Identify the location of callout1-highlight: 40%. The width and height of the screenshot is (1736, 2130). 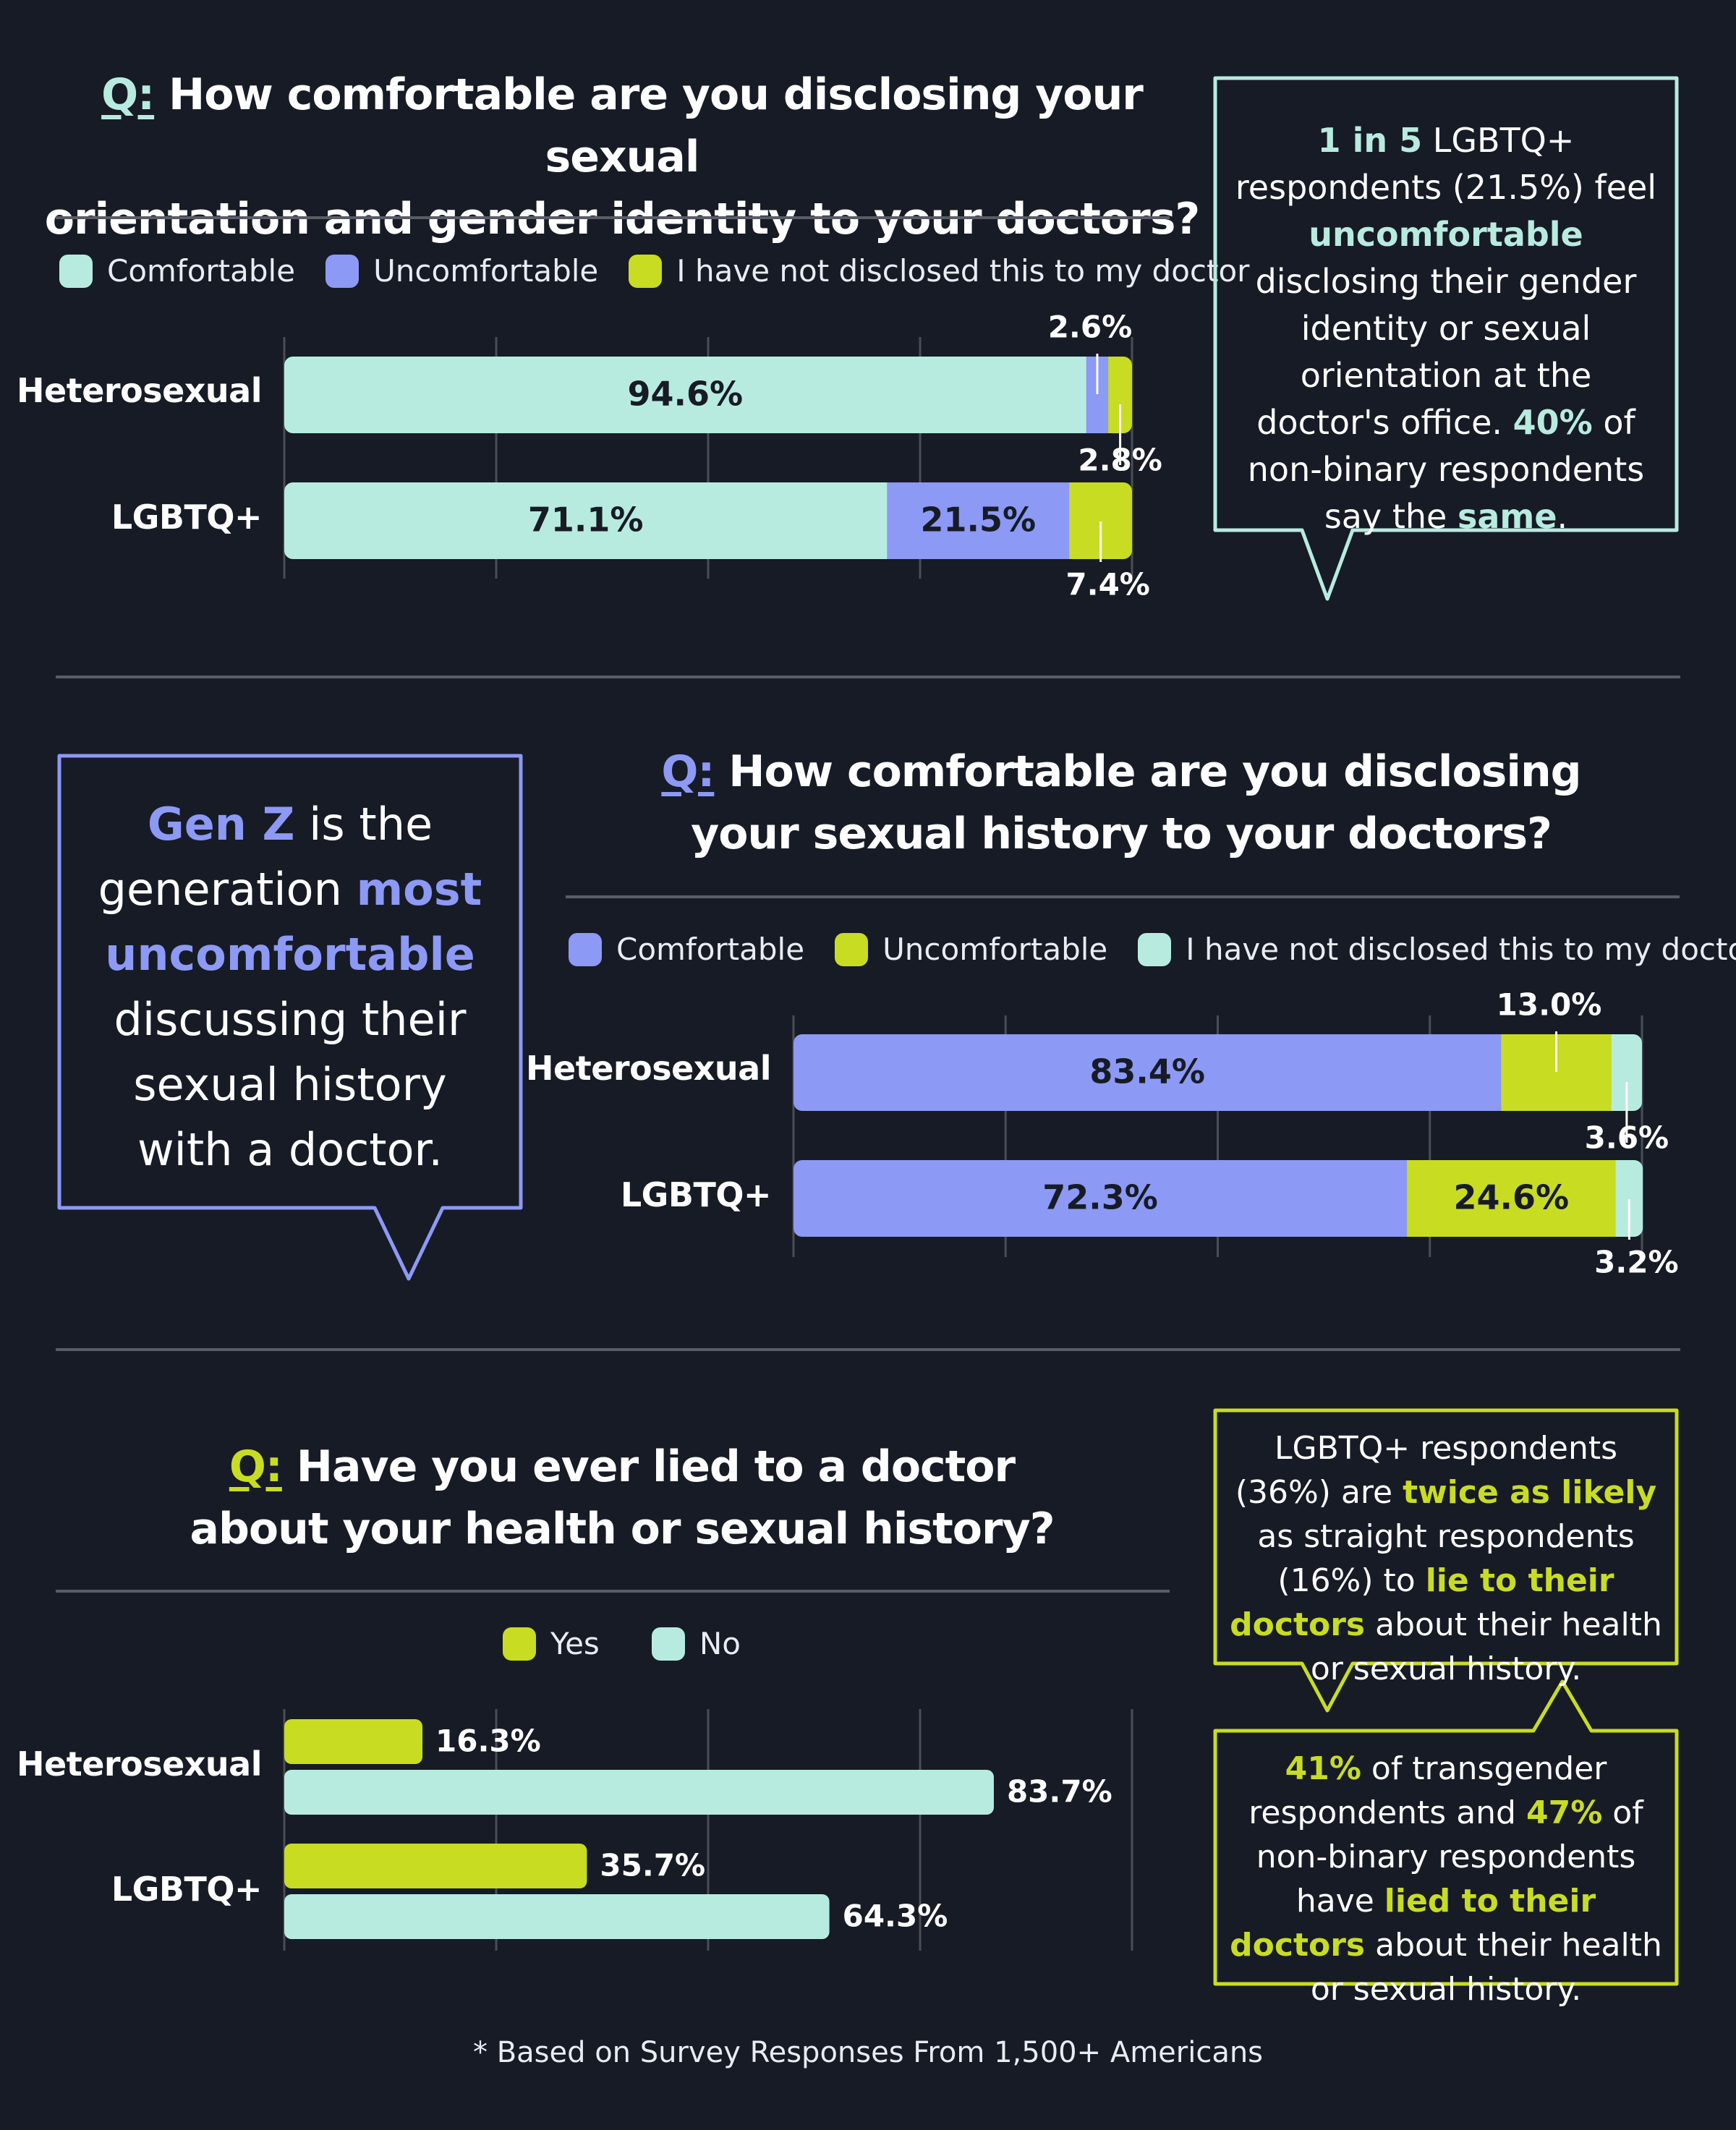
(1553, 423).